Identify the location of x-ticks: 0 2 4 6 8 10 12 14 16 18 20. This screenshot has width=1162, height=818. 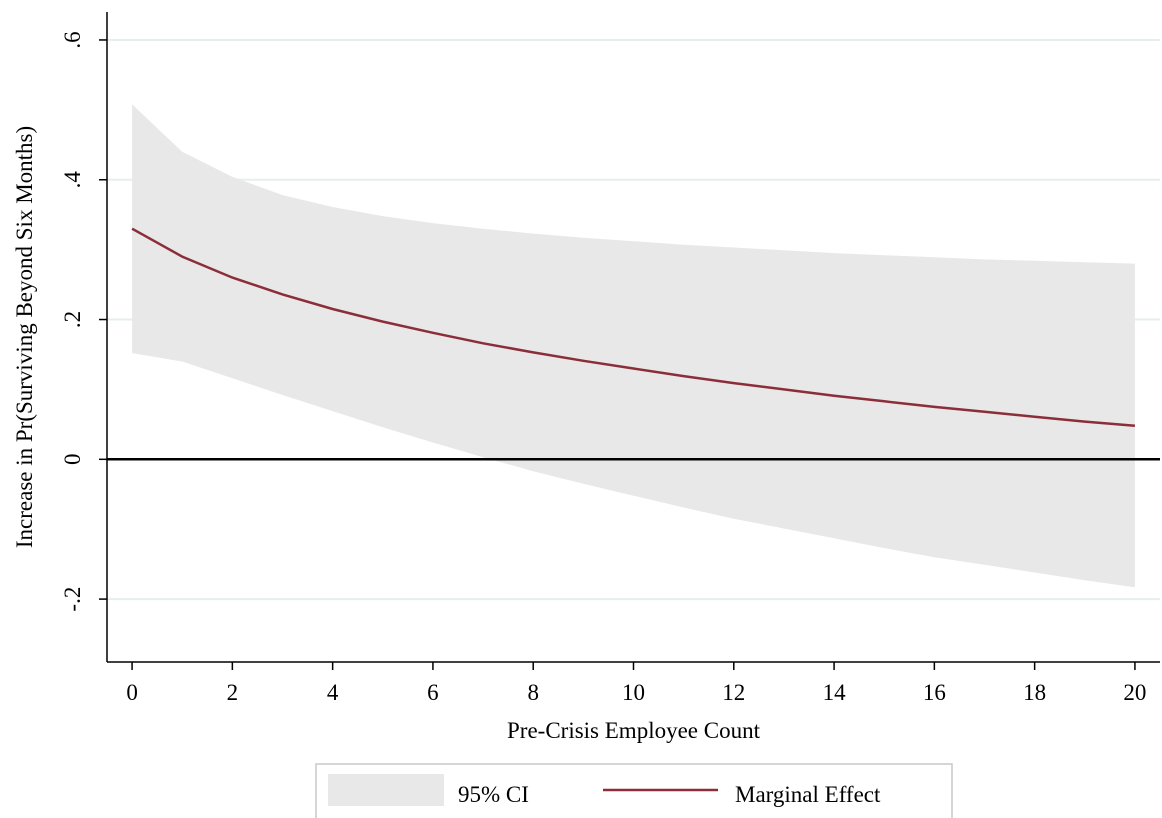
(636, 683).